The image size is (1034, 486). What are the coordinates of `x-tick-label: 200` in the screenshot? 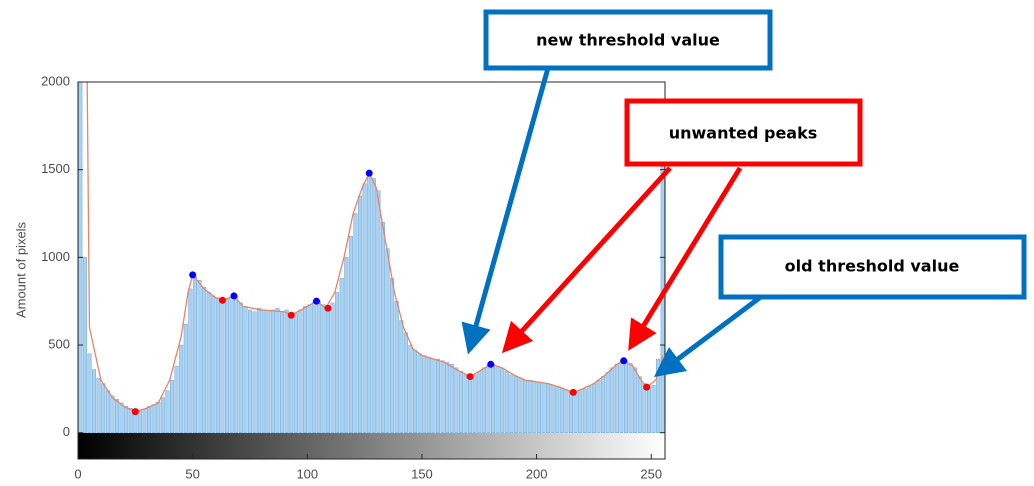 It's located at (537, 473).